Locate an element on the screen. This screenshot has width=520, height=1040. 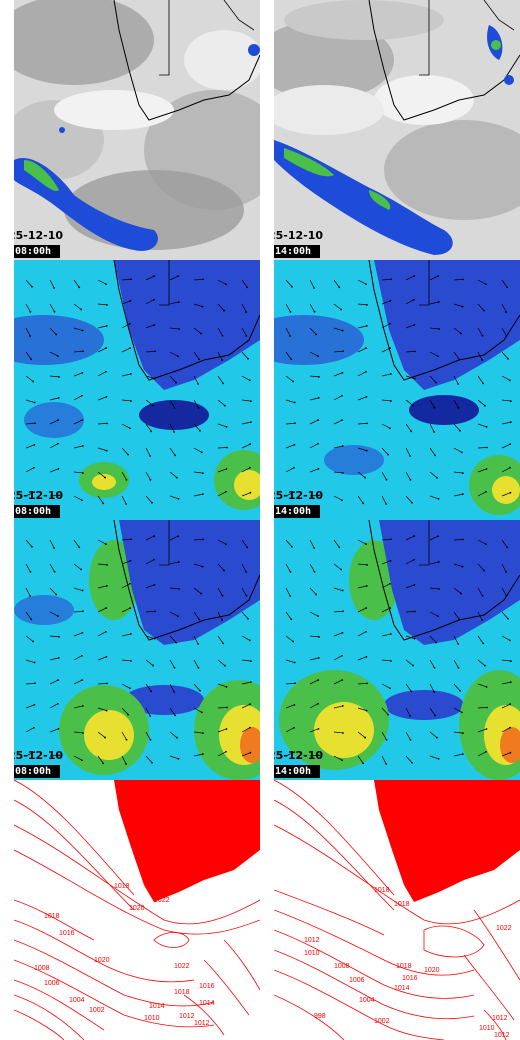
wind-panel-right: 25-12-10 14:00h is located at coordinates (397, 390).